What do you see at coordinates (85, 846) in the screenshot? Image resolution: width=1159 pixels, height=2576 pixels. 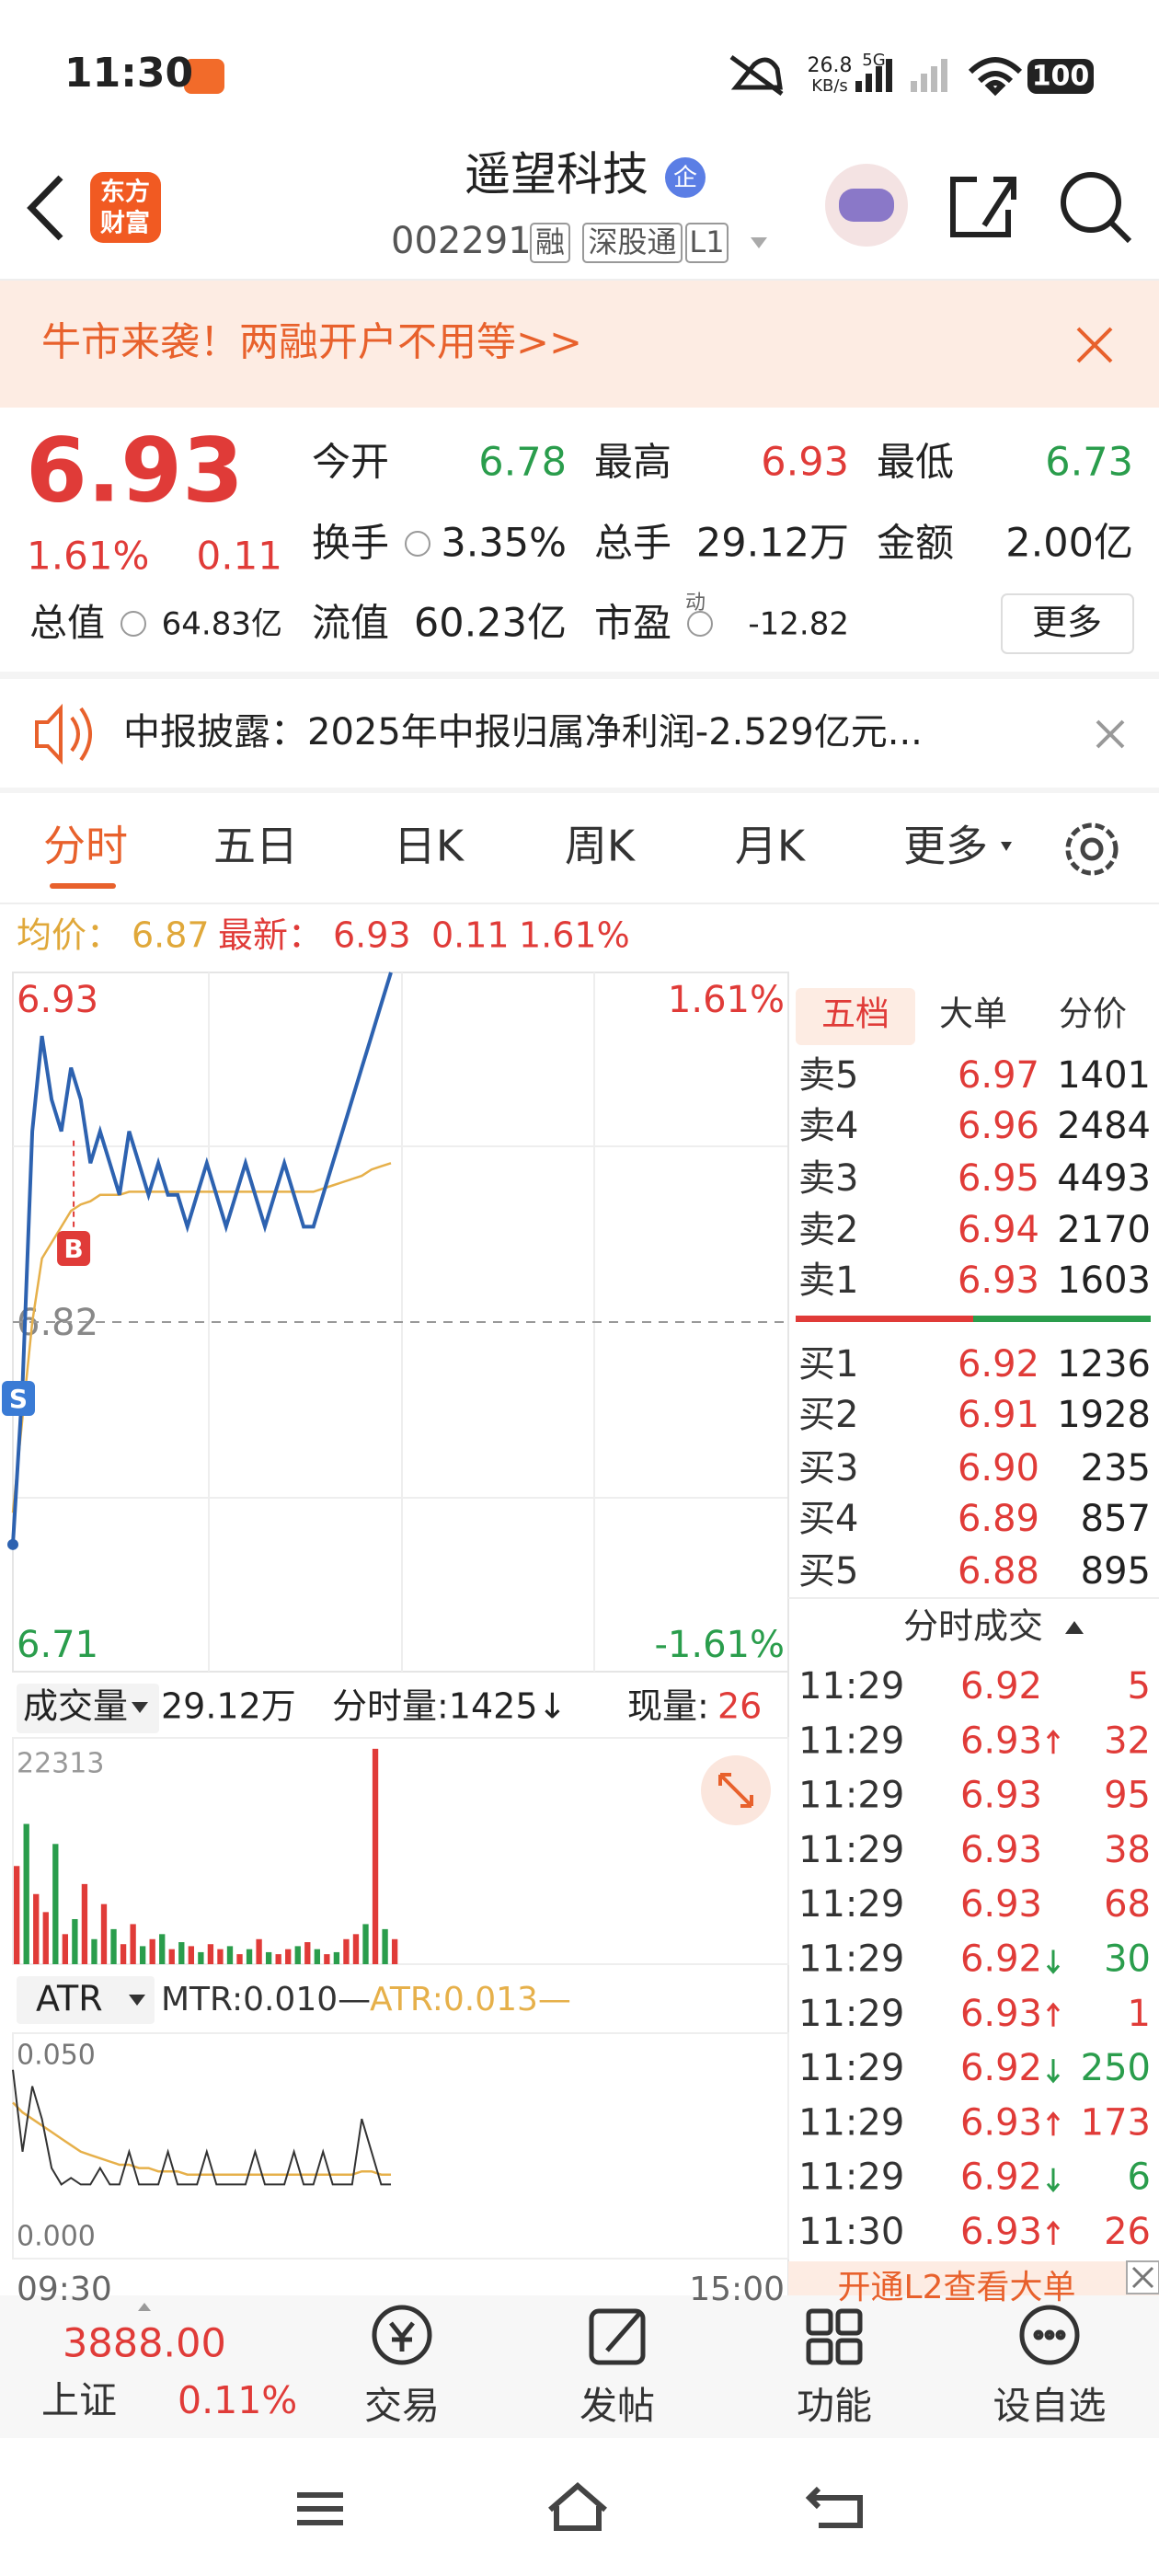 I see `tab: 分时` at bounding box center [85, 846].